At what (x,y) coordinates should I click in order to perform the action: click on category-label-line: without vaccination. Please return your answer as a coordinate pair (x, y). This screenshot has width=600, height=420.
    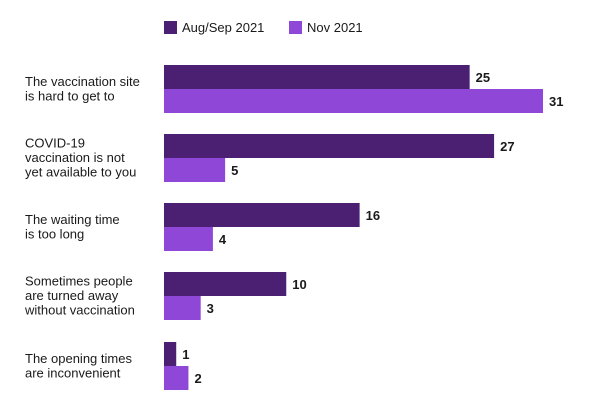
    Looking at the image, I should click on (79, 310).